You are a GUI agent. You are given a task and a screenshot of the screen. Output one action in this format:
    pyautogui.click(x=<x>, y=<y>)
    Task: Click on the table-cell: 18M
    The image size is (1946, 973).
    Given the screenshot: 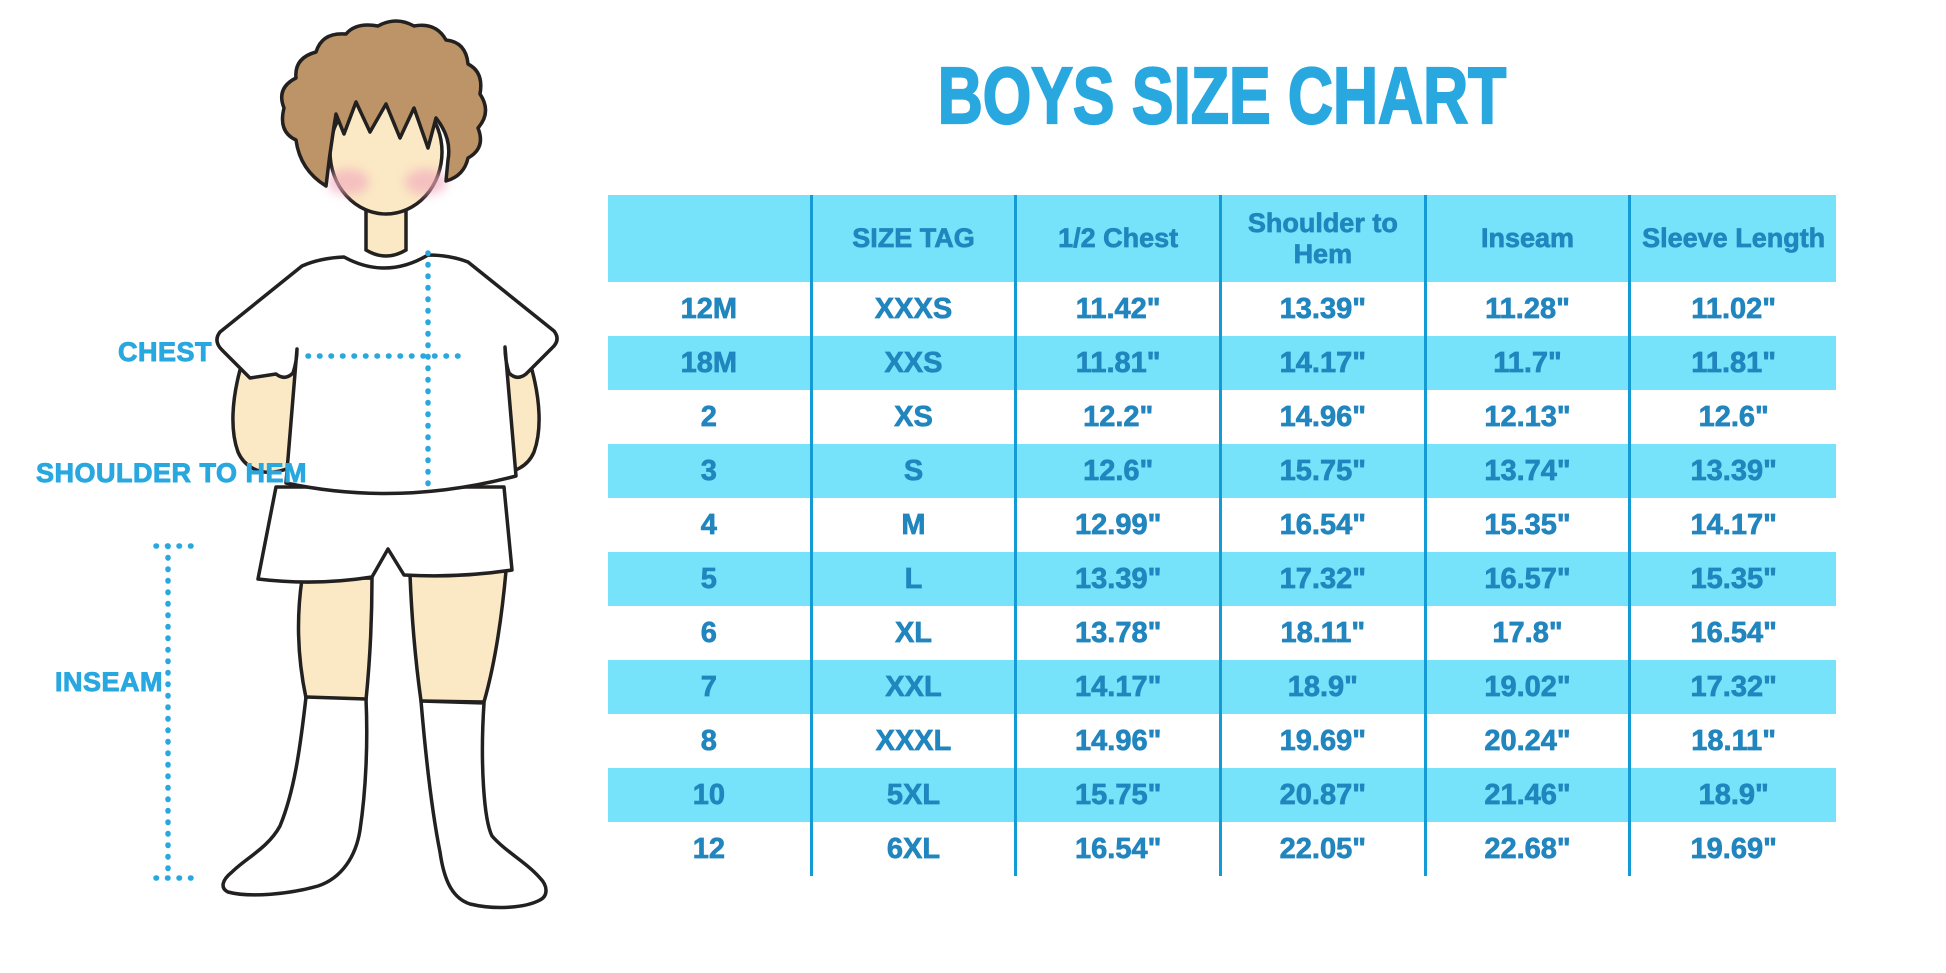 What is the action you would take?
    pyautogui.click(x=710, y=363)
    